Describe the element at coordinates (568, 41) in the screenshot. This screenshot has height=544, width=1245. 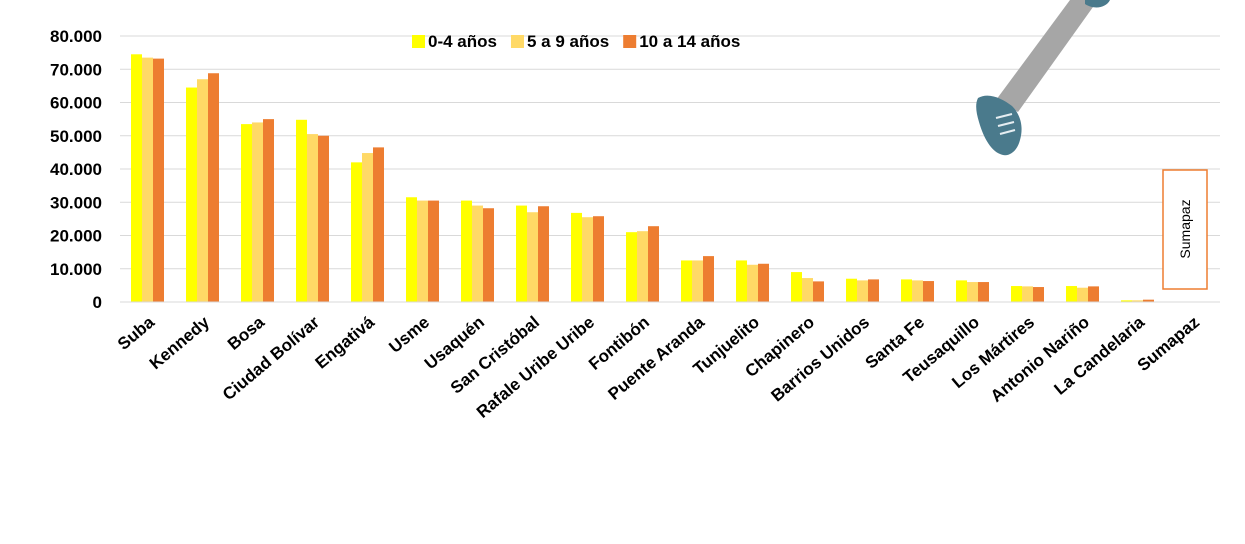
I see `legend-label: 5 a 9 años` at that location.